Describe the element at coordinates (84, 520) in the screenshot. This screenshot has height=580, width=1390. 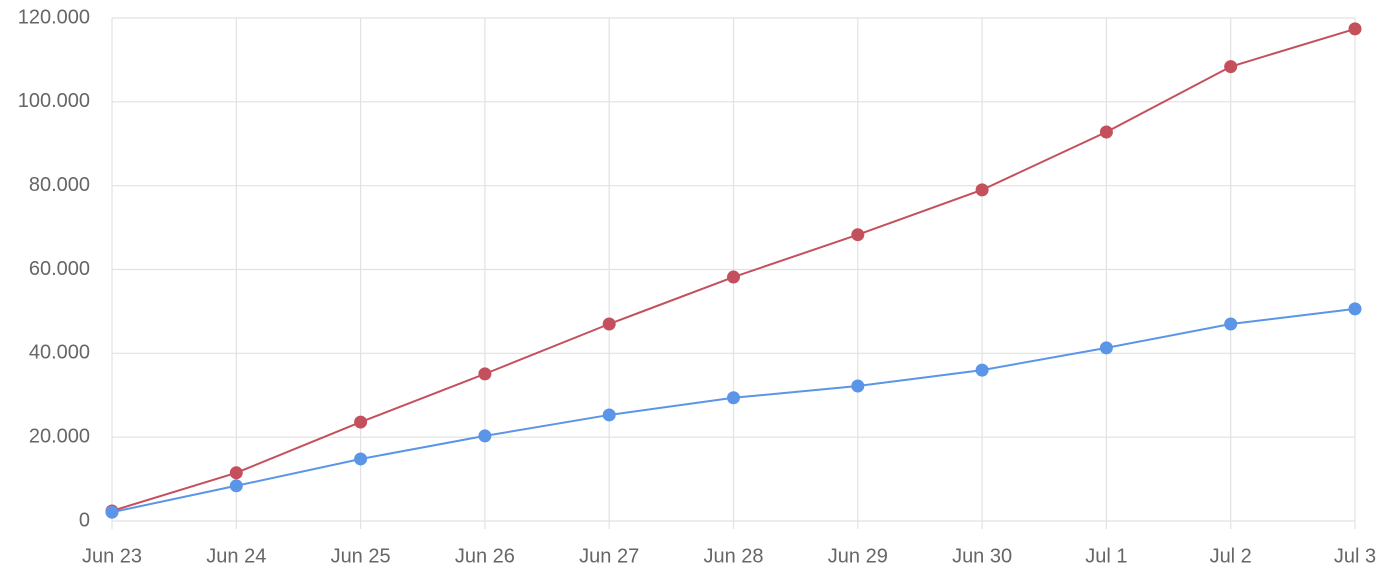
I see `y-tick-label: 0` at that location.